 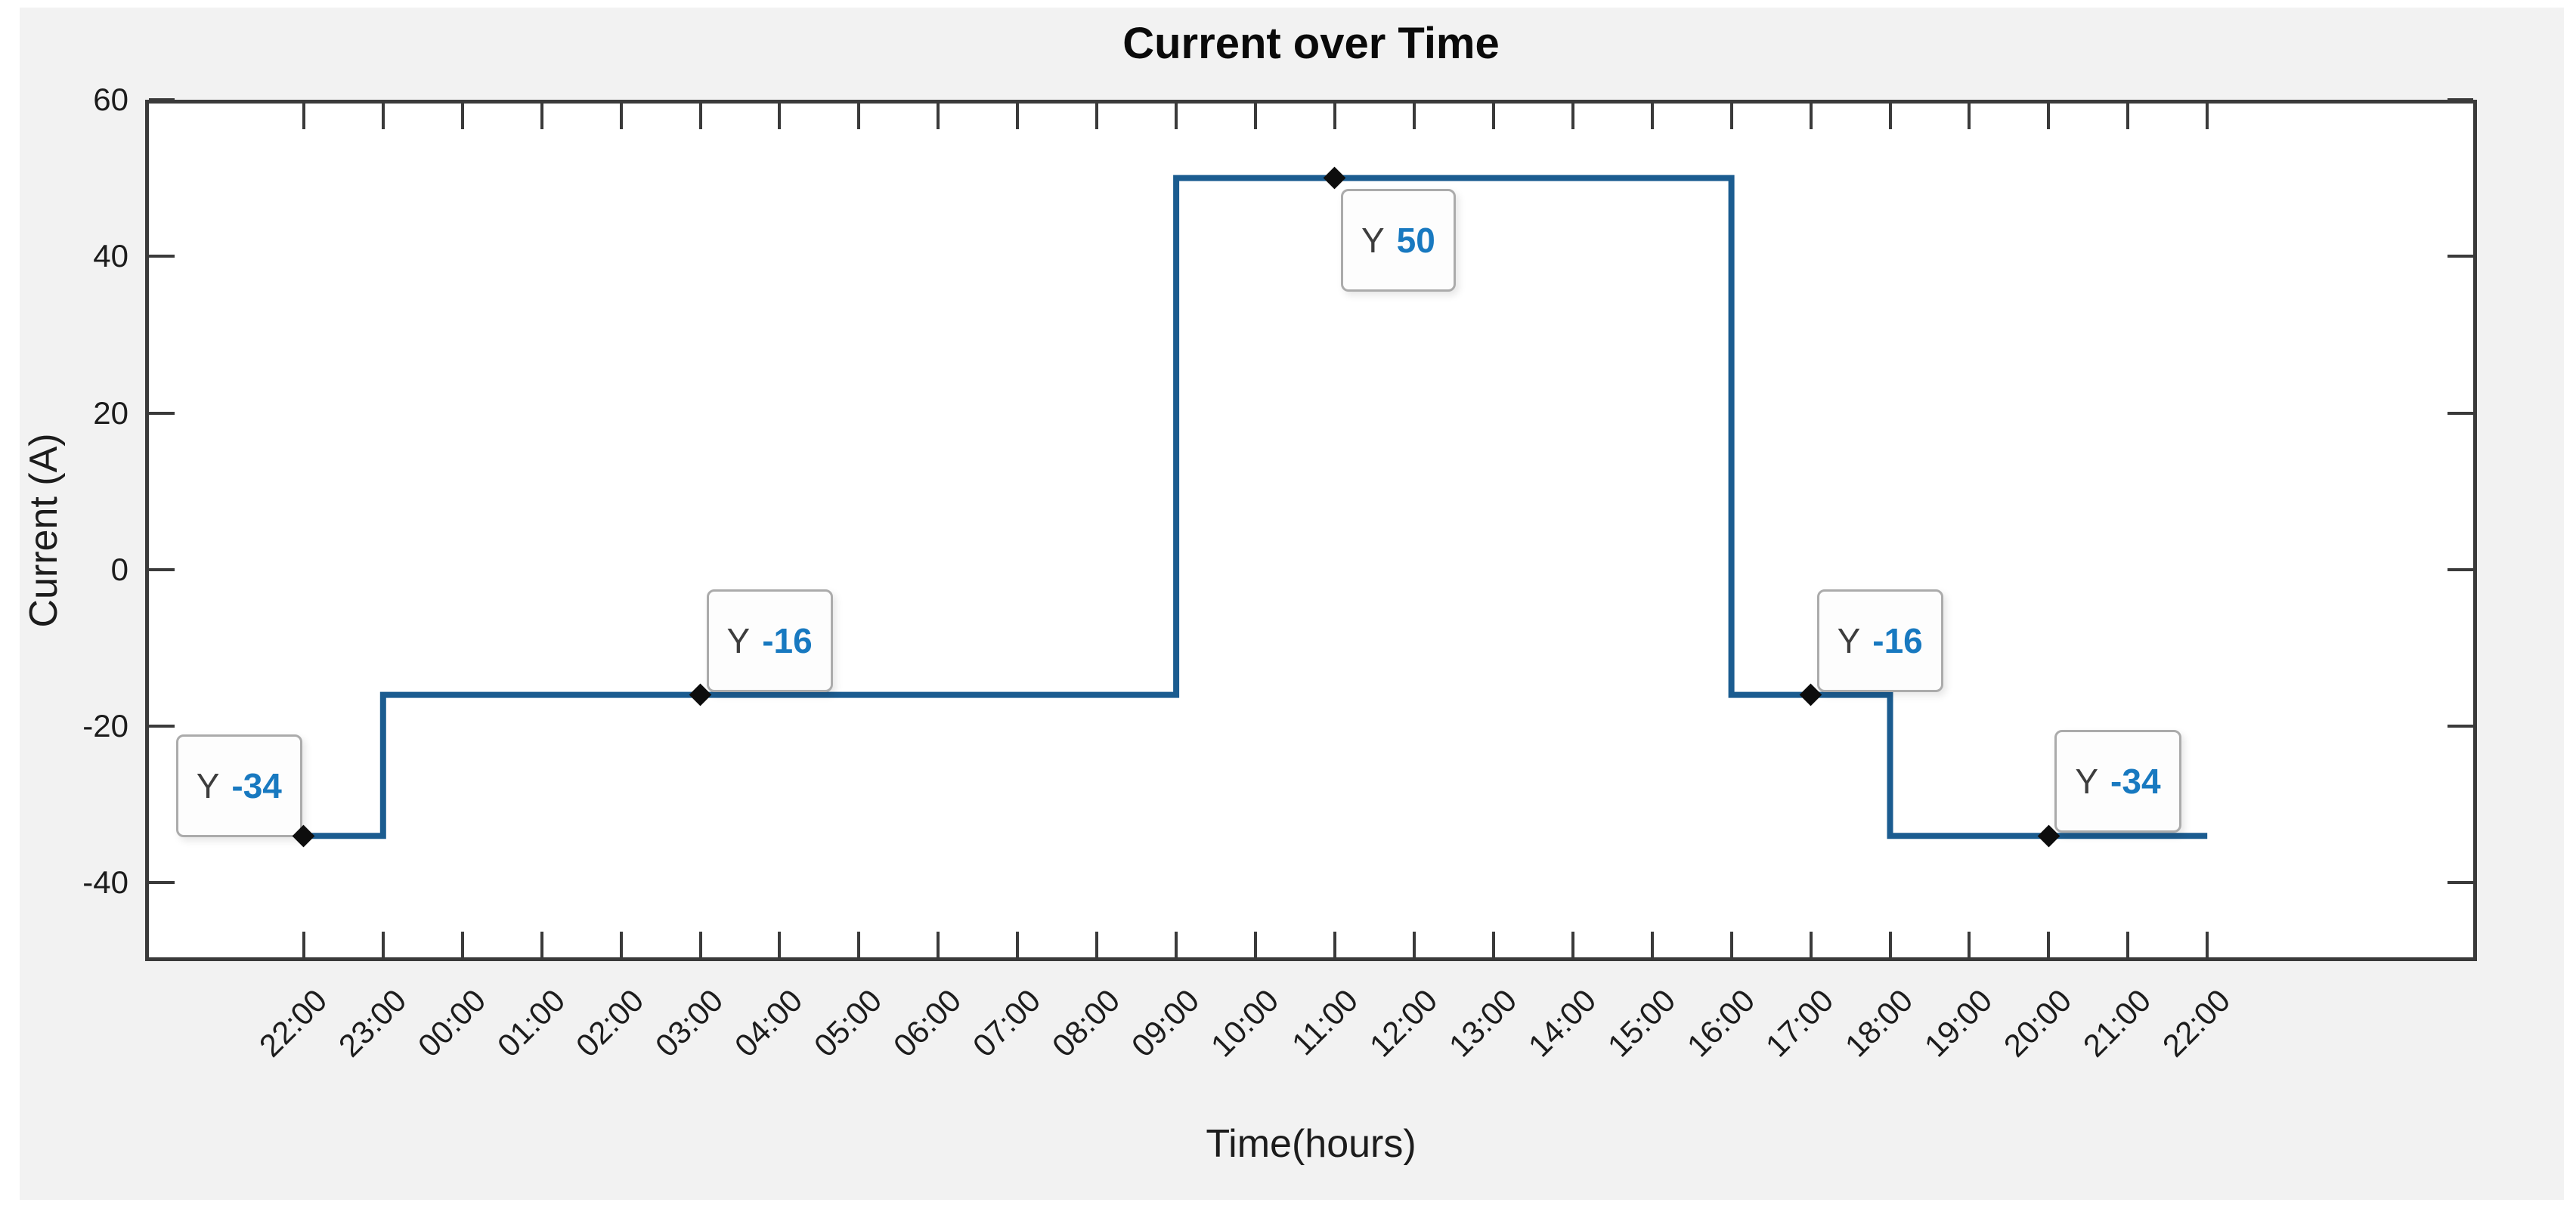 What do you see at coordinates (110, 413) in the screenshot?
I see `y-tick-label: 20` at bounding box center [110, 413].